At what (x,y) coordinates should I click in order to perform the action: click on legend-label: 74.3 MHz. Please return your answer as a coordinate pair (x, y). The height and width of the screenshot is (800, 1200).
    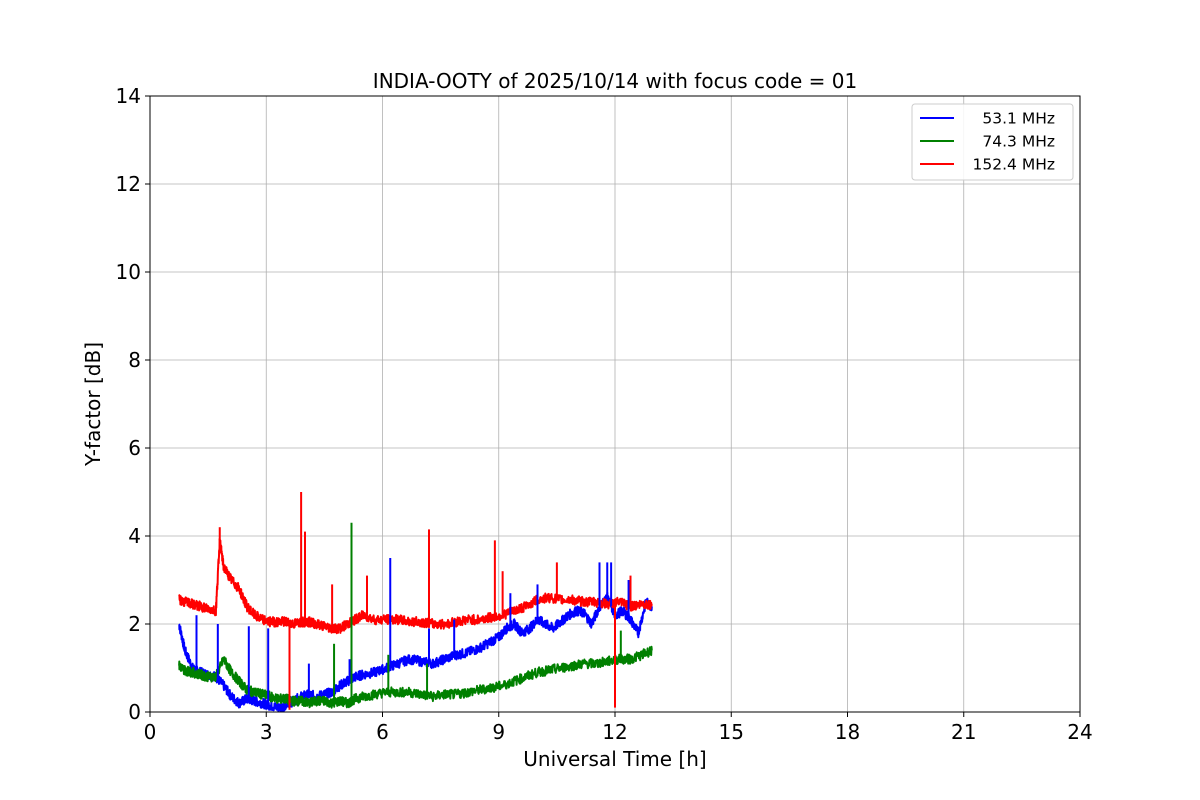
    Looking at the image, I should click on (1018, 142).